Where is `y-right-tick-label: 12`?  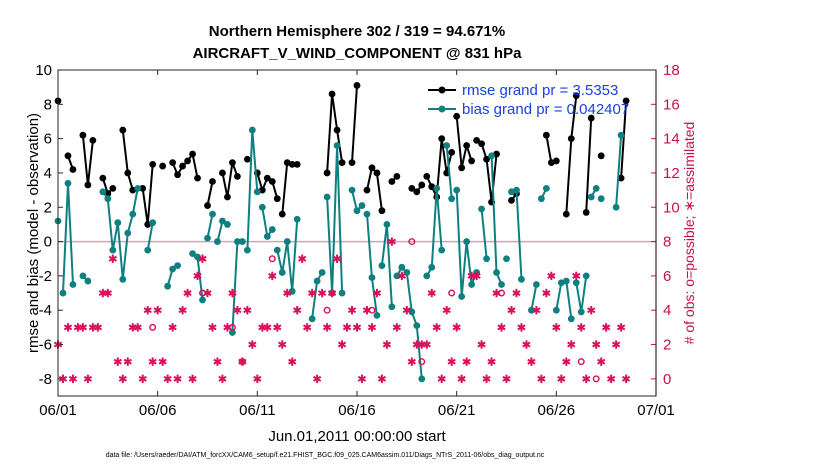 y-right-tick-label: 12 is located at coordinates (671, 173).